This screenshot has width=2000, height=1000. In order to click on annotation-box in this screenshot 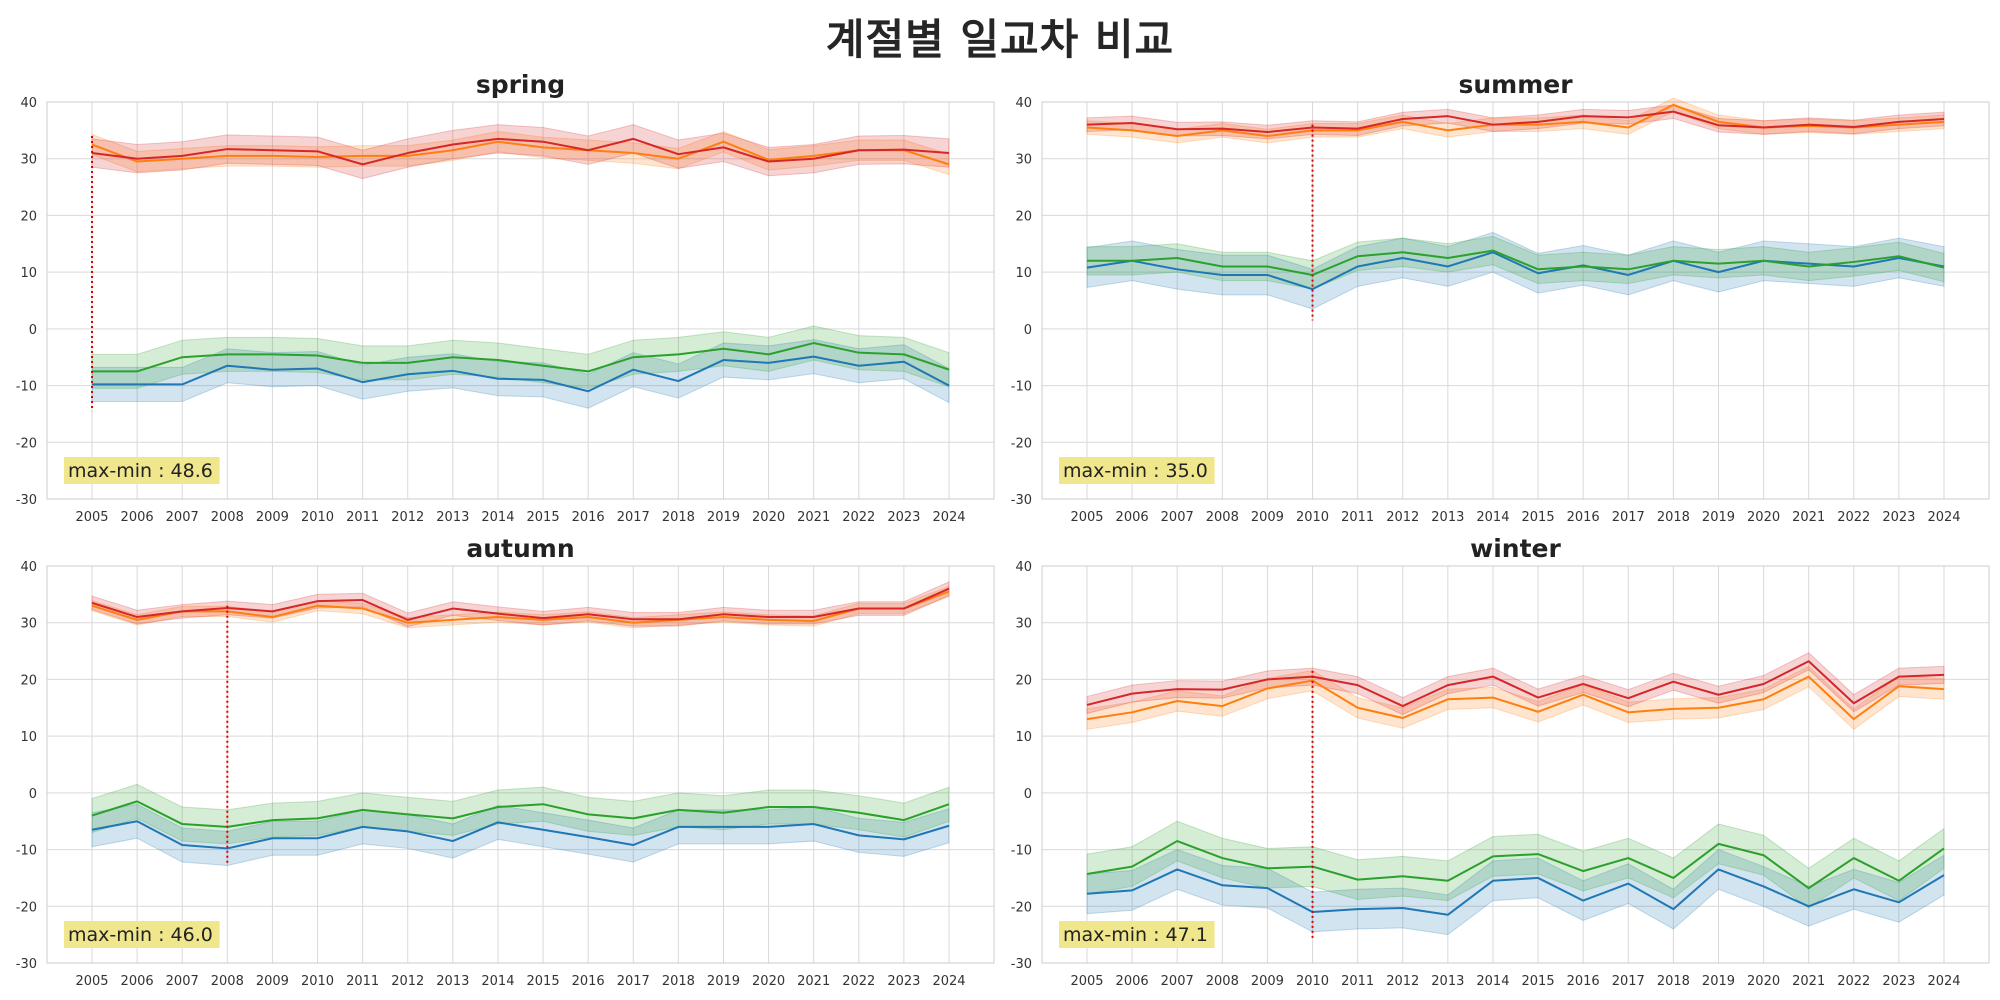, I will do `click(142, 470)`.